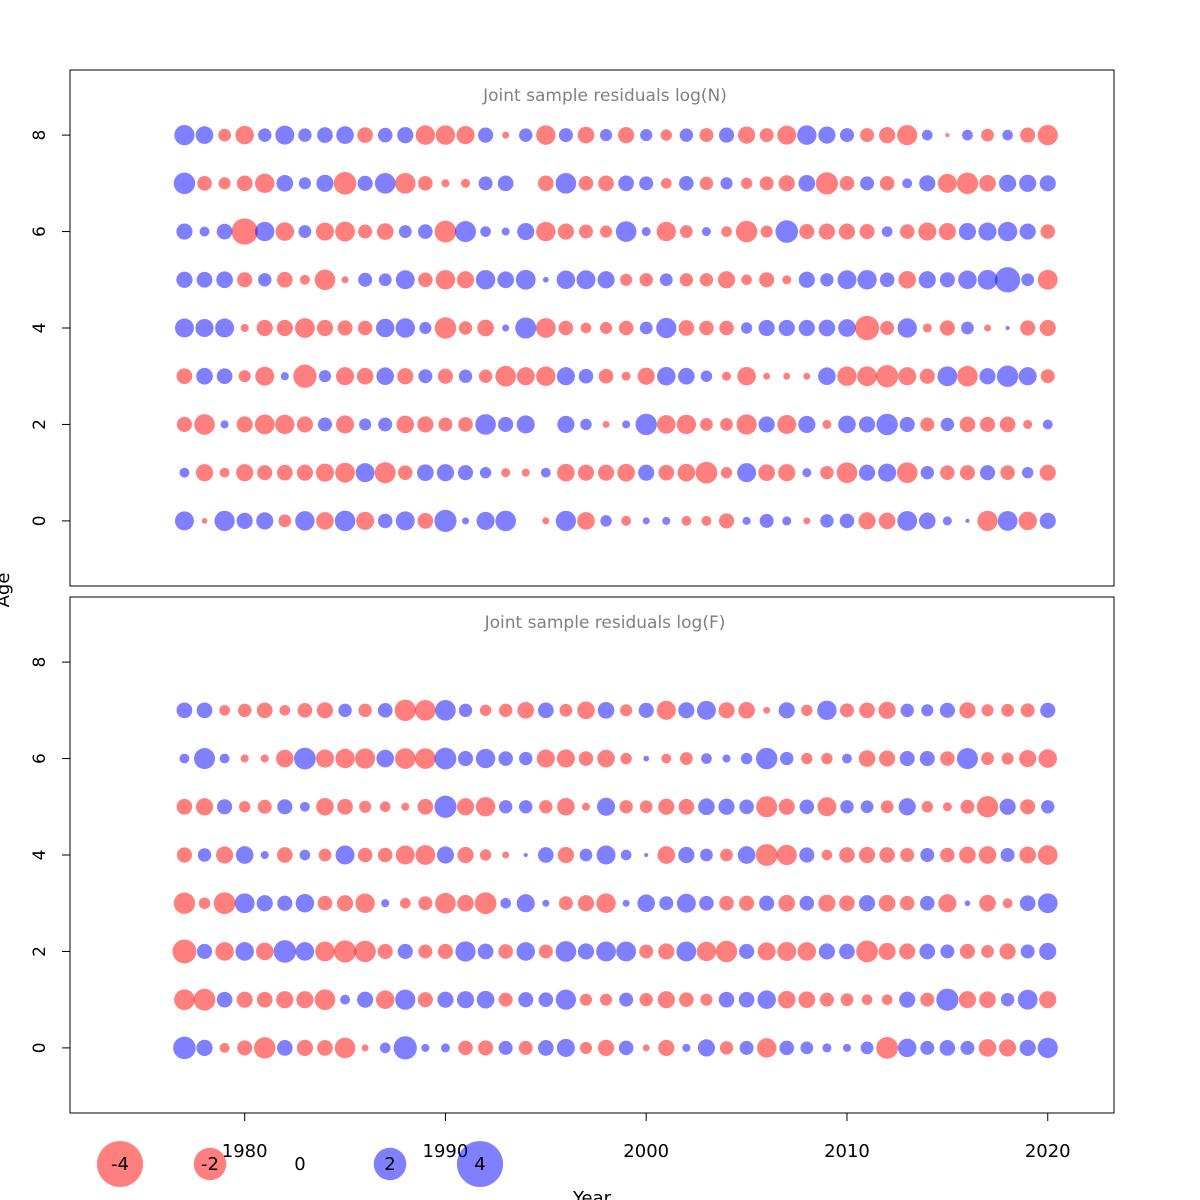 The height and width of the screenshot is (1200, 1200). Describe the element at coordinates (40, 1047) in the screenshot. I see `y-tick-label: 0` at that location.